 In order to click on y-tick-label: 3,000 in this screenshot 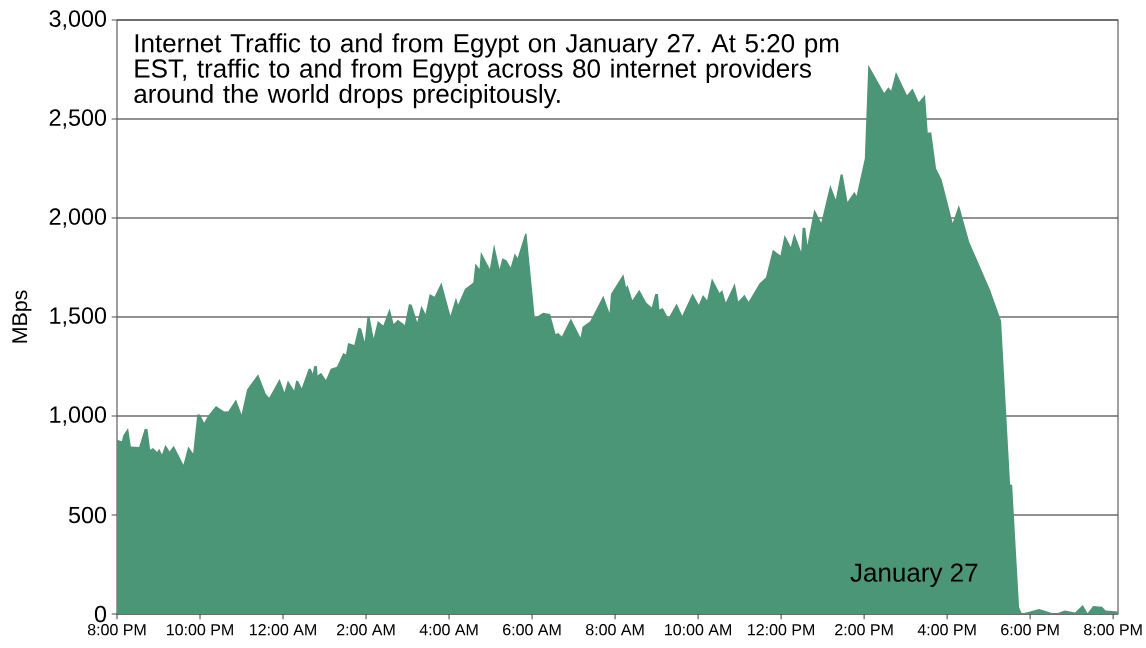, I will do `click(78, 20)`.